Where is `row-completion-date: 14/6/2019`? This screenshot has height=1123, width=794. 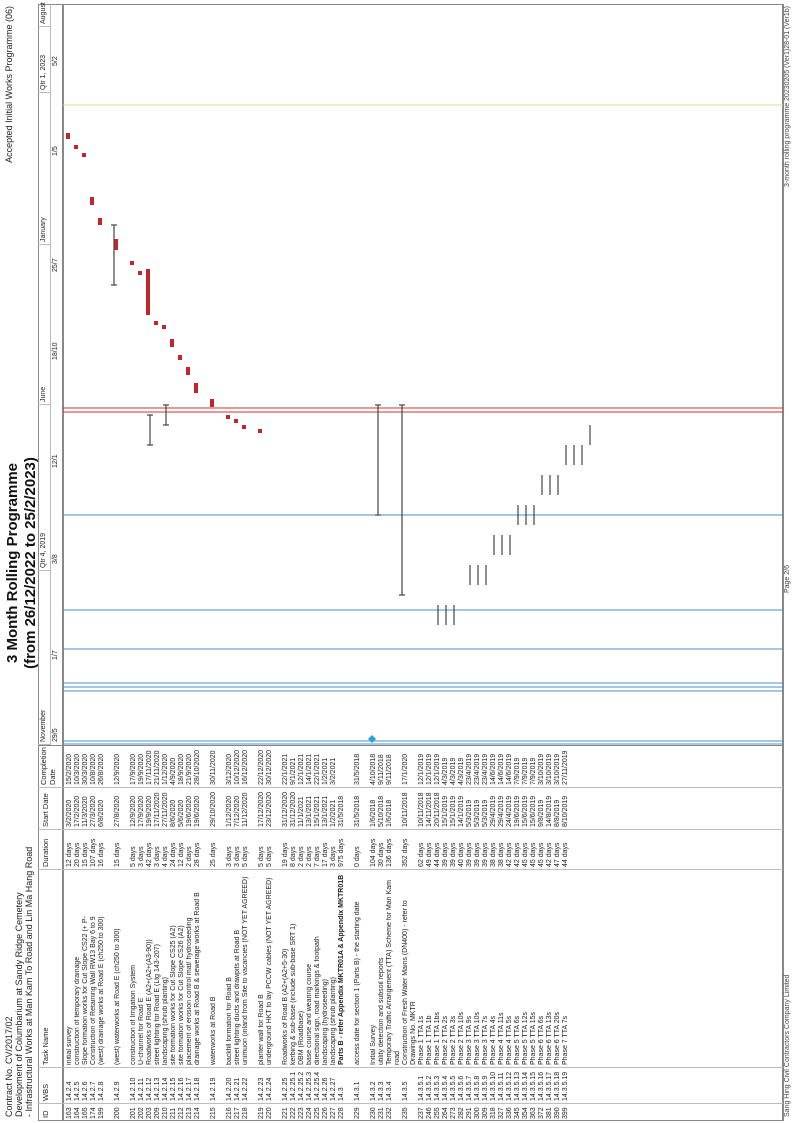
row-completion-date: 14/6/2019 is located at coordinates (509, 769).